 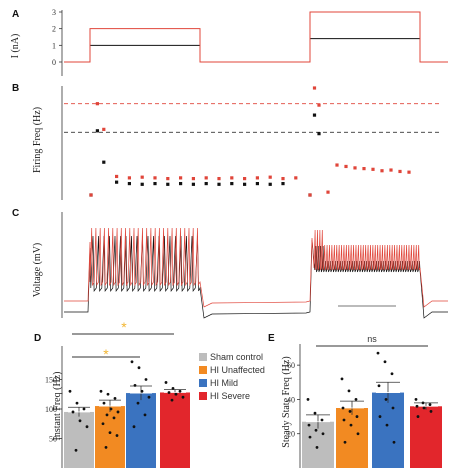 I want to click on bar-mild, so click(x=141, y=430).